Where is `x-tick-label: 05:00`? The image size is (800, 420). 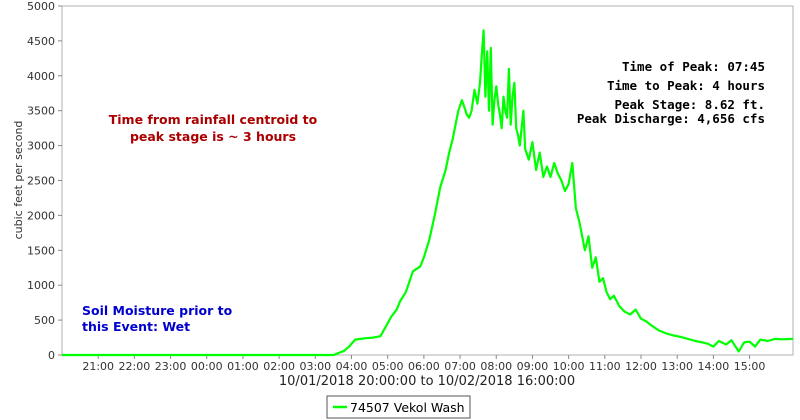 x-tick-label: 05:00 is located at coordinates (388, 366).